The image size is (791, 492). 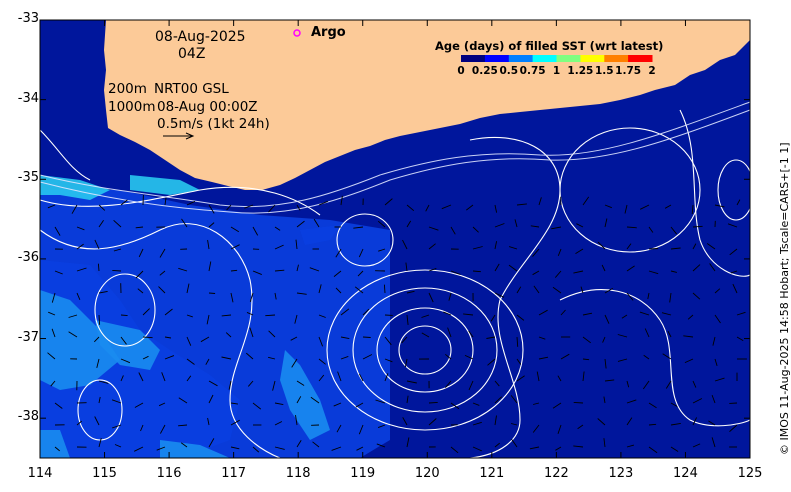 What do you see at coordinates (685, 473) in the screenshot?
I see `x-tick-label: 124` at bounding box center [685, 473].